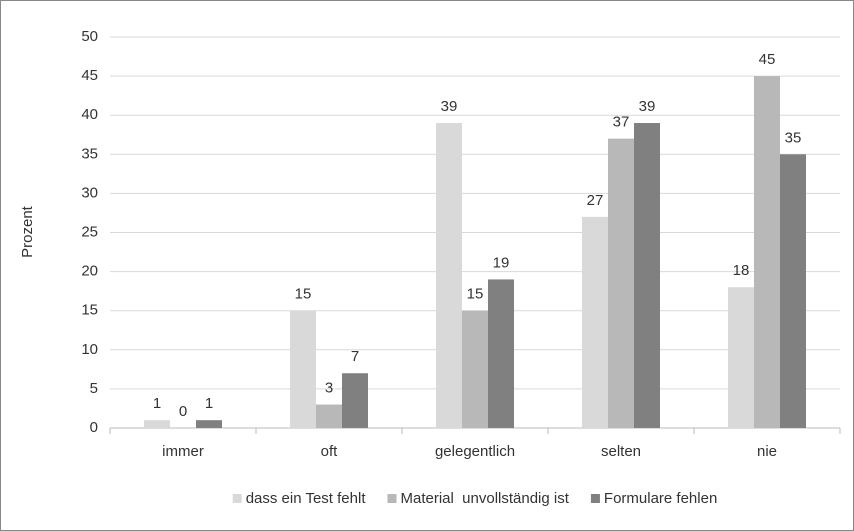  I want to click on y-tick-label: 15, so click(89, 310).